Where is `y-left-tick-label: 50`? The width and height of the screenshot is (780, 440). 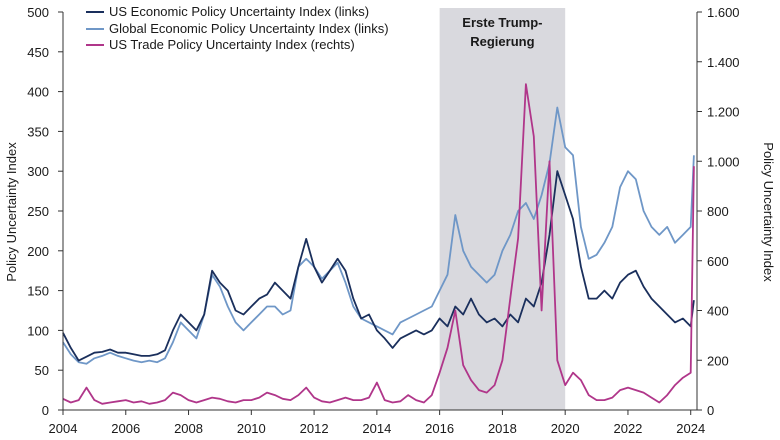 y-left-tick-label: 50 is located at coordinates (42, 370).